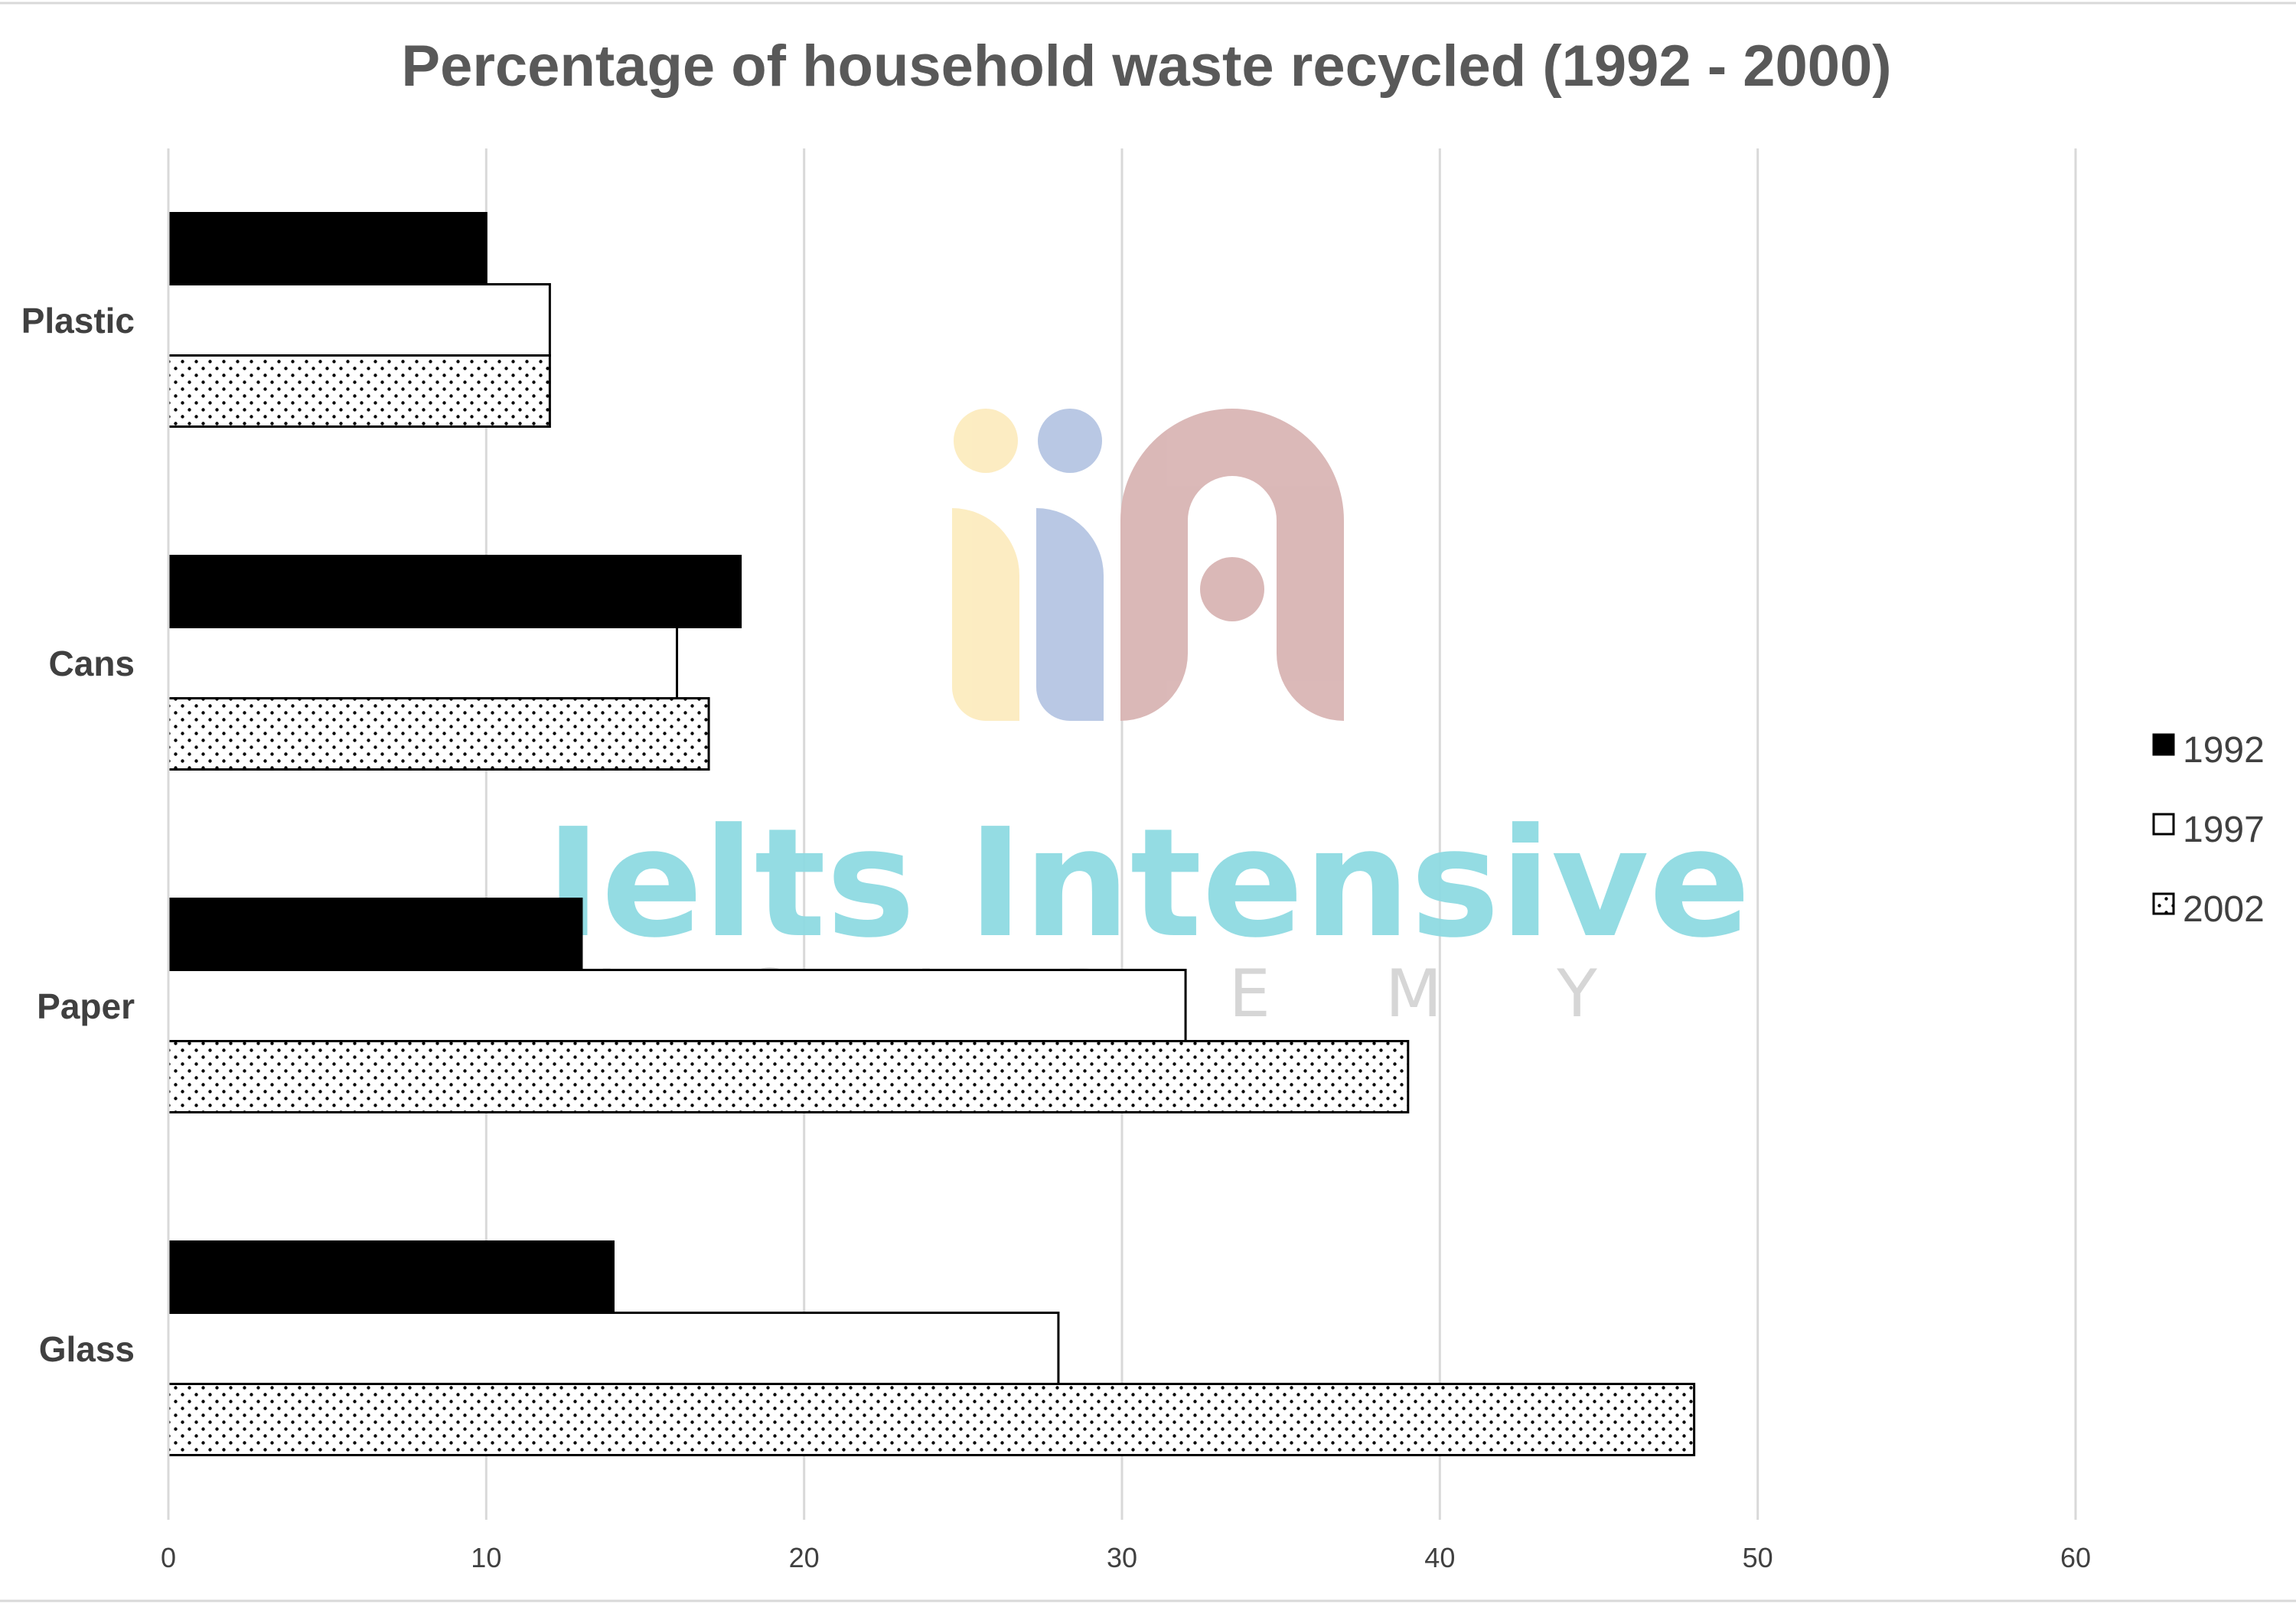 Image resolution: width=2296 pixels, height=1607 pixels. Describe the element at coordinates (92, 663) in the screenshot. I see `category-label-cans: Cans` at that location.